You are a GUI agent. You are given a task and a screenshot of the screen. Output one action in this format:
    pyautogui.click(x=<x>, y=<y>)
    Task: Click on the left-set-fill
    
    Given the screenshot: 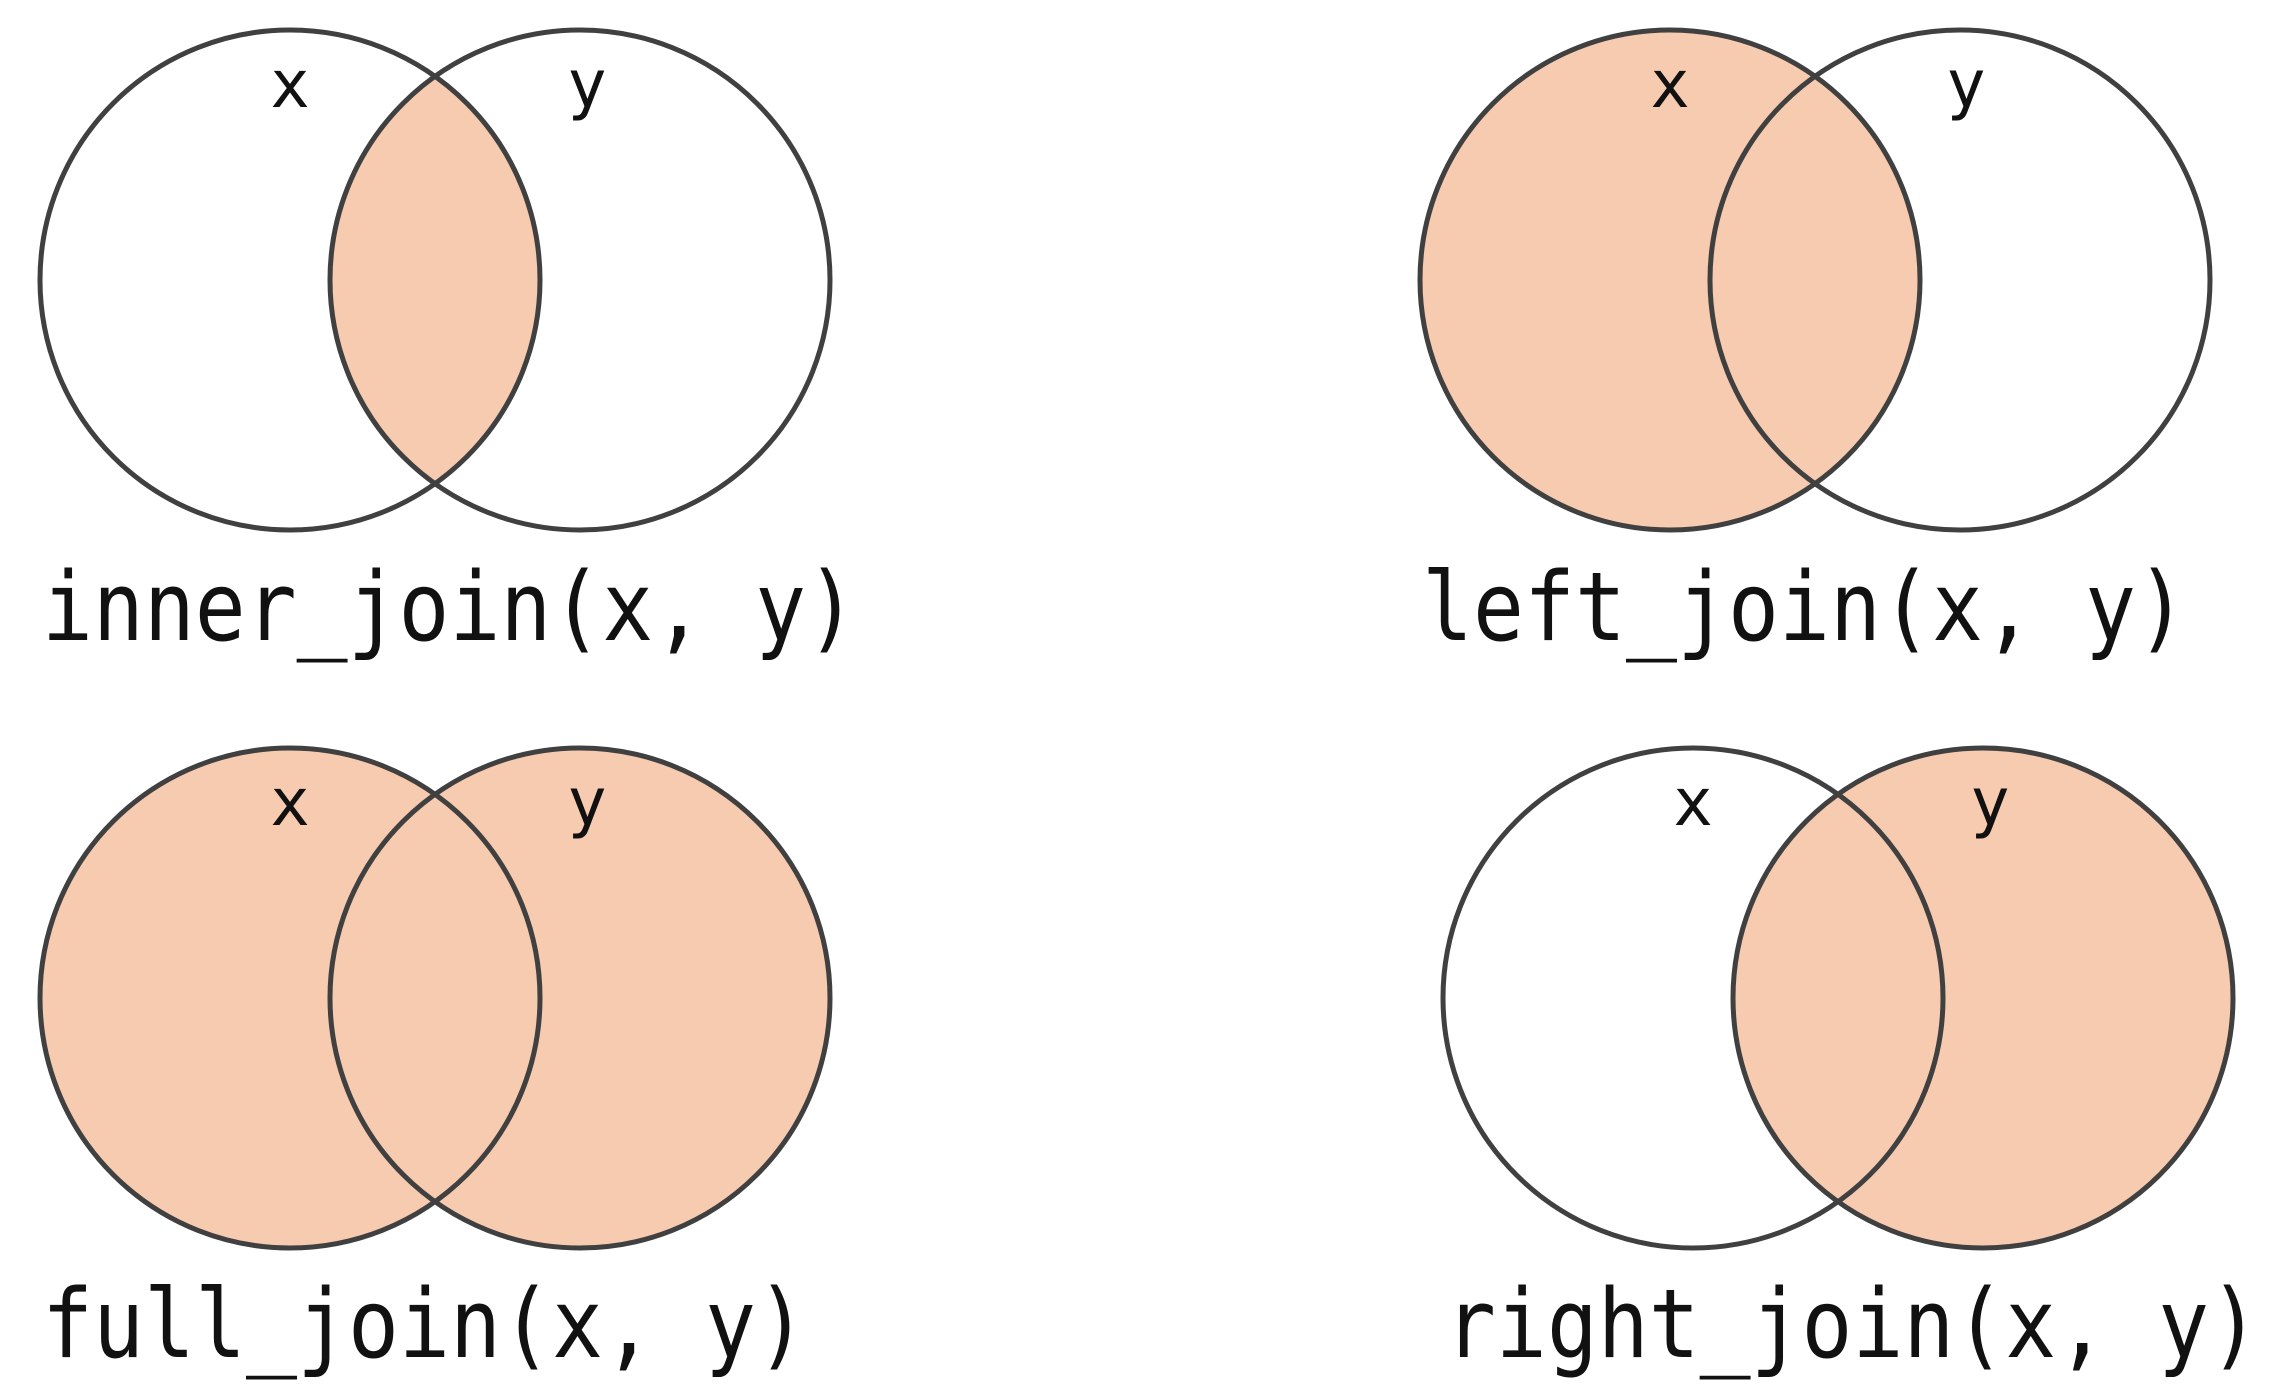 What is the action you would take?
    pyautogui.click(x=1670, y=280)
    